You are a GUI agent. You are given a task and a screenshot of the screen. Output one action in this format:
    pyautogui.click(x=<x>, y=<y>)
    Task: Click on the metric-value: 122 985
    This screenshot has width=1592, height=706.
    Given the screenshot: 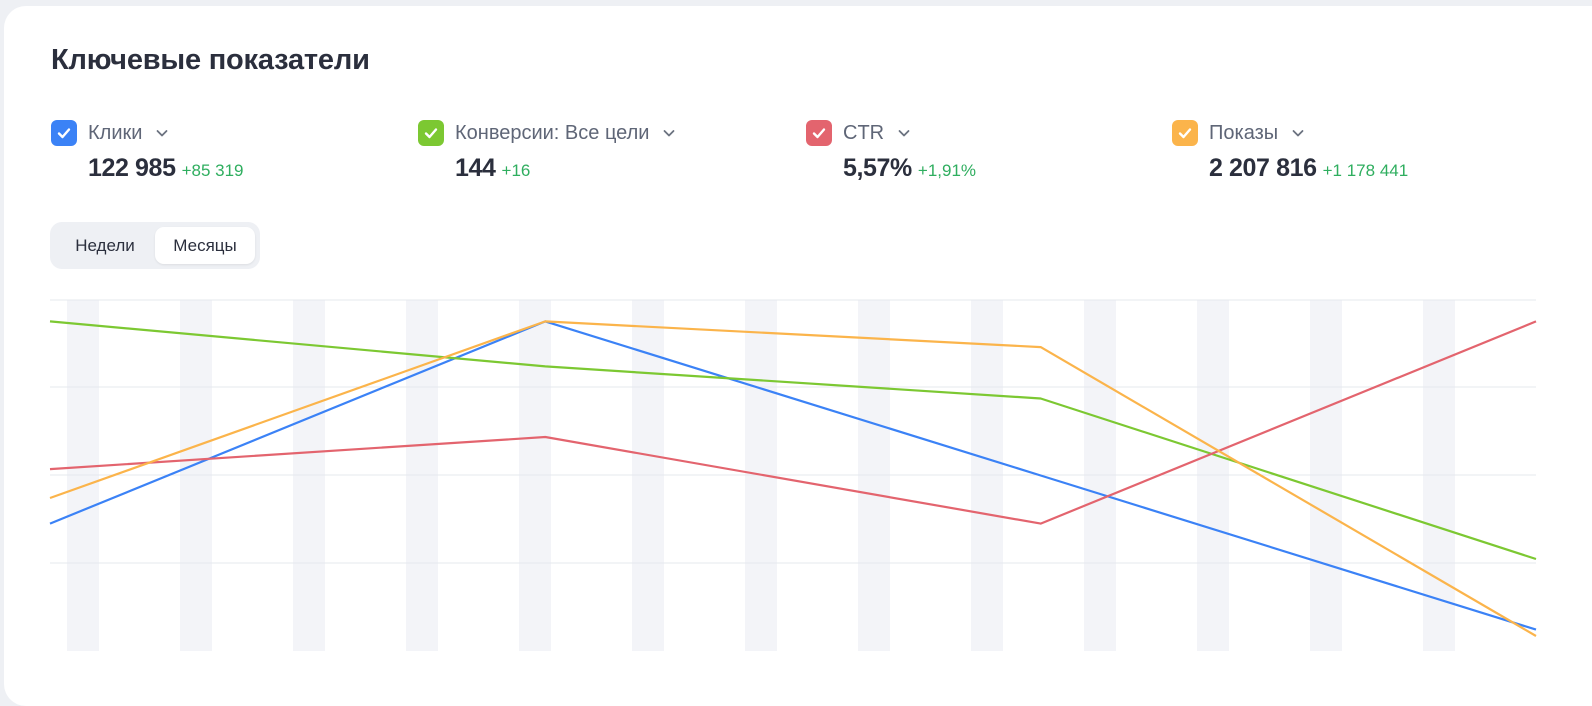 What is the action you would take?
    pyautogui.click(x=132, y=168)
    